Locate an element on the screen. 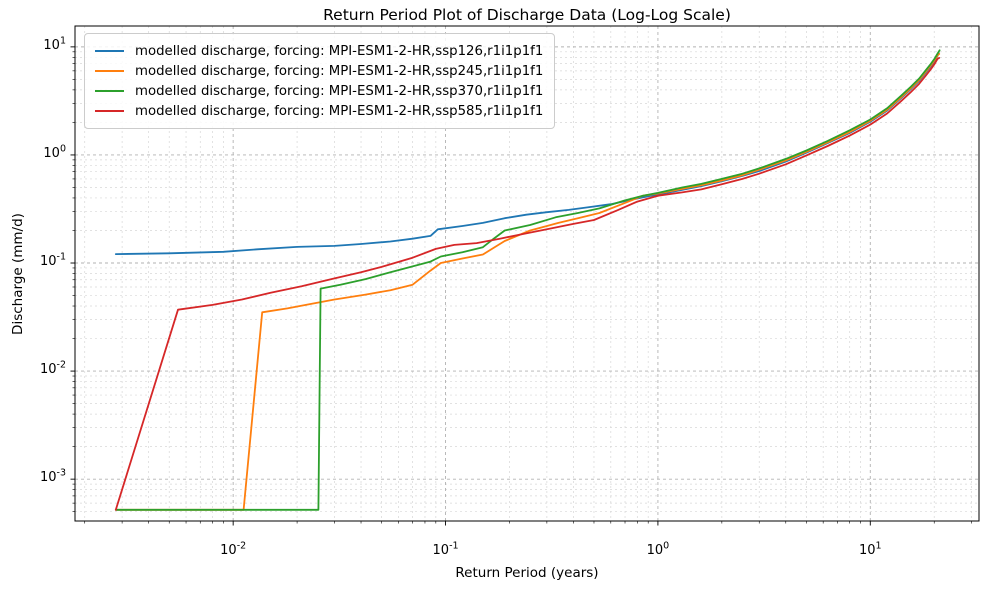 This screenshot has height=590, width=989. x-tick-label: 10¹ is located at coordinates (870, 549).